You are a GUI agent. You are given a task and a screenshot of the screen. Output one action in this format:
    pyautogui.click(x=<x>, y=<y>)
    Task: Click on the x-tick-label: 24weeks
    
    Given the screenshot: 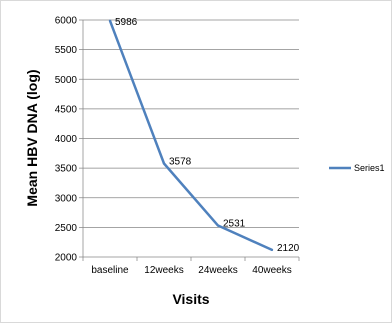 What is the action you would take?
    pyautogui.click(x=217, y=270)
    